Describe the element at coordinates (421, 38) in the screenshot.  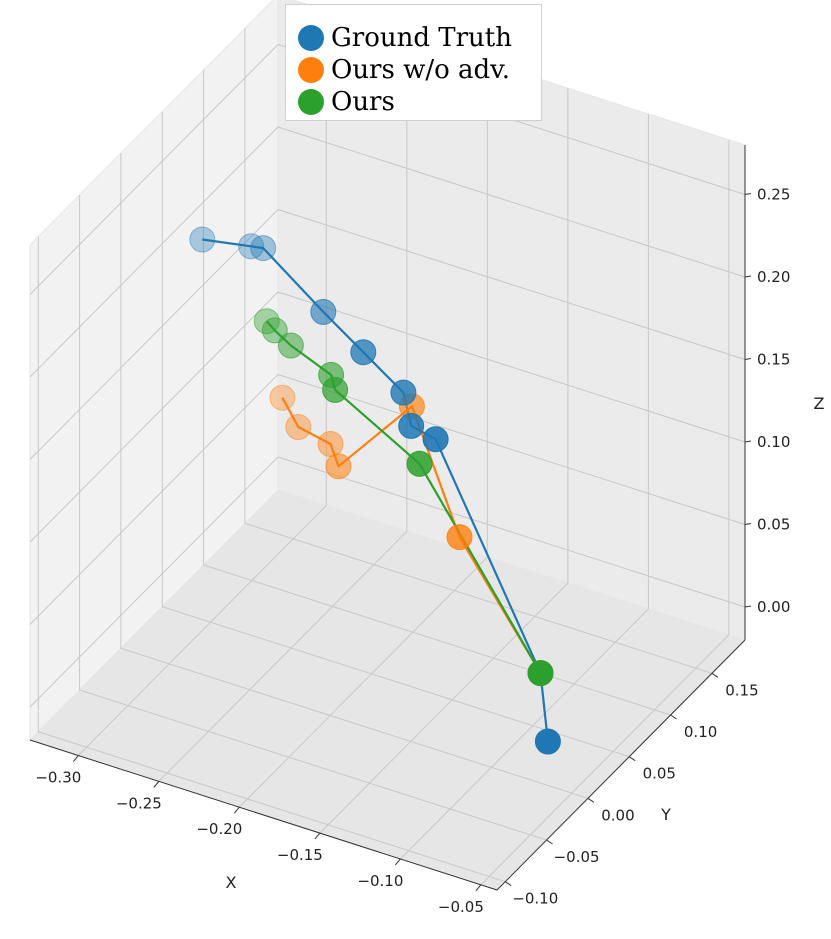
I see `legend-label-ground-truth: Ground Truth` at that location.